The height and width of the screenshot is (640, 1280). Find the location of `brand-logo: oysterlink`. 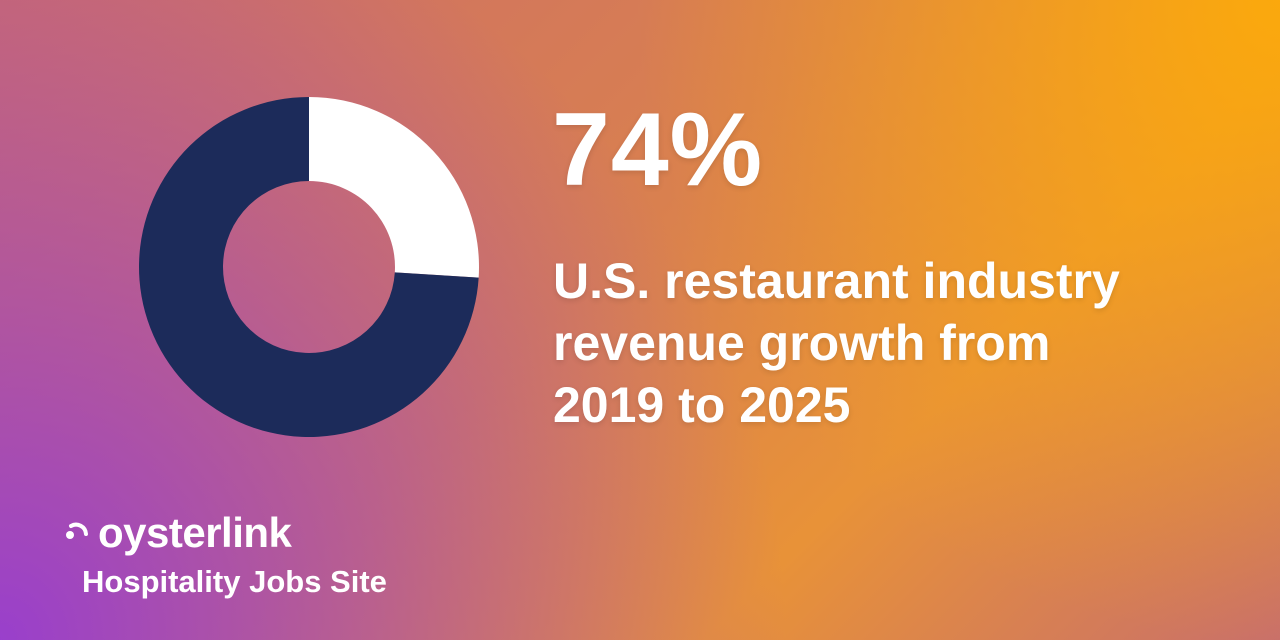

brand-logo: oysterlink is located at coordinates (224, 533).